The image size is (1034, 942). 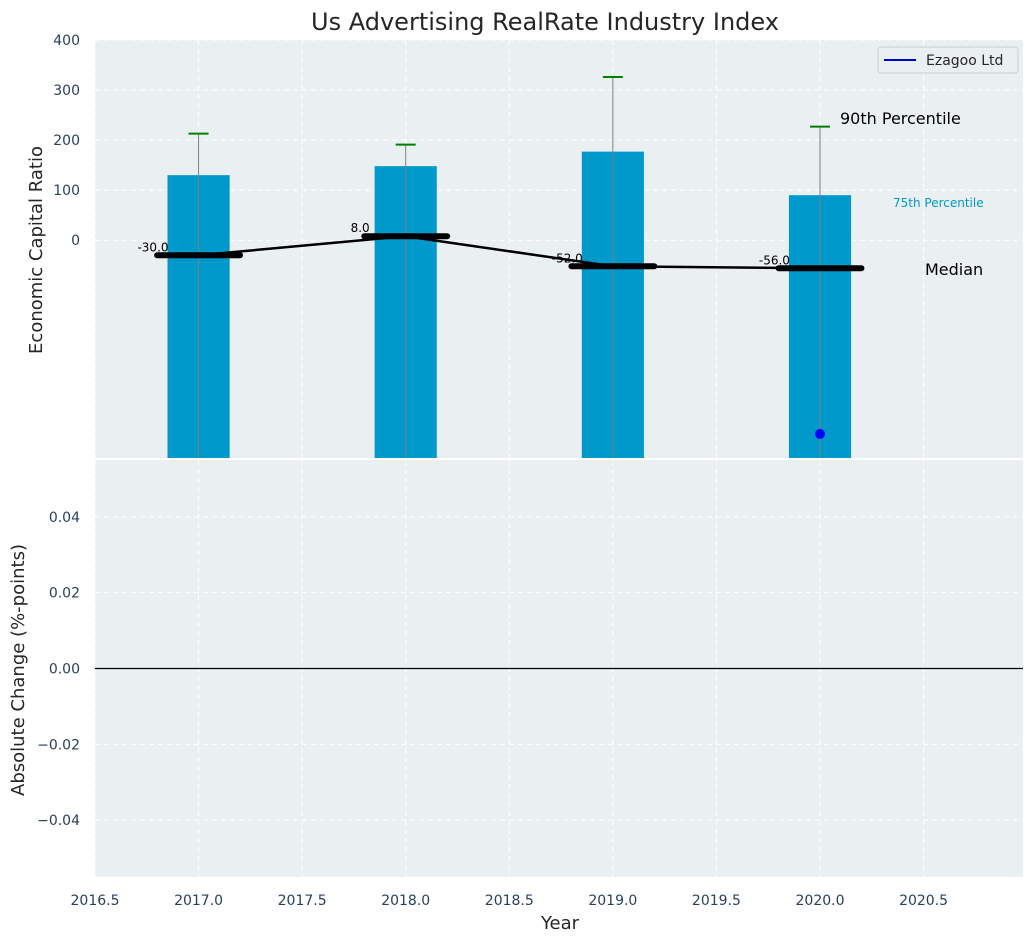 I want to click on x-axis-label: Year, so click(x=560, y=923).